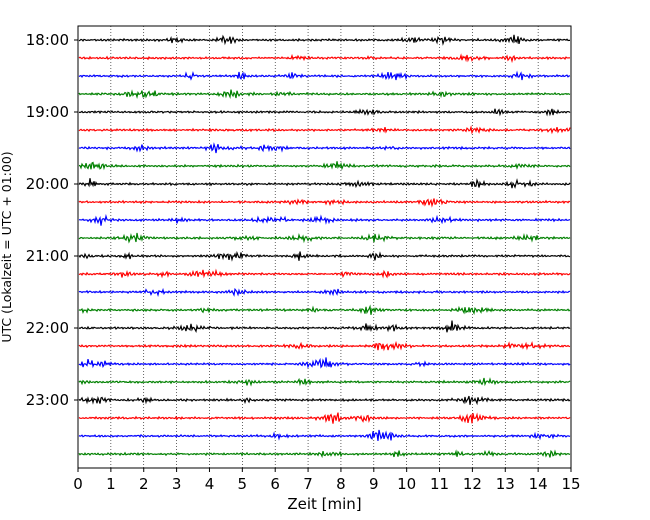  What do you see at coordinates (341, 484) in the screenshot?
I see `x-tick-label: 8` at bounding box center [341, 484].